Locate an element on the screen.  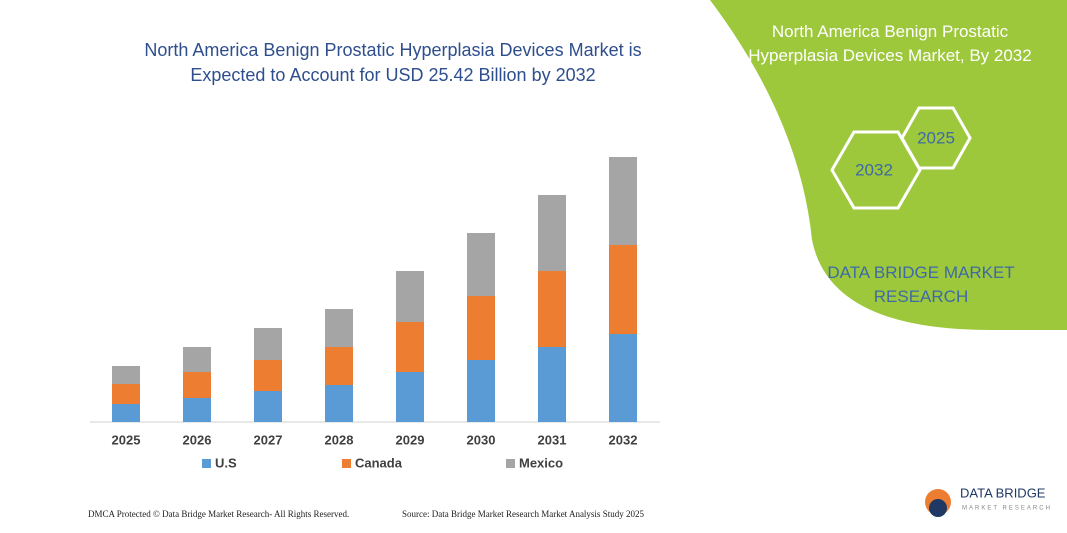
logo-name: DATA BRIDGE is located at coordinates (1003, 492).